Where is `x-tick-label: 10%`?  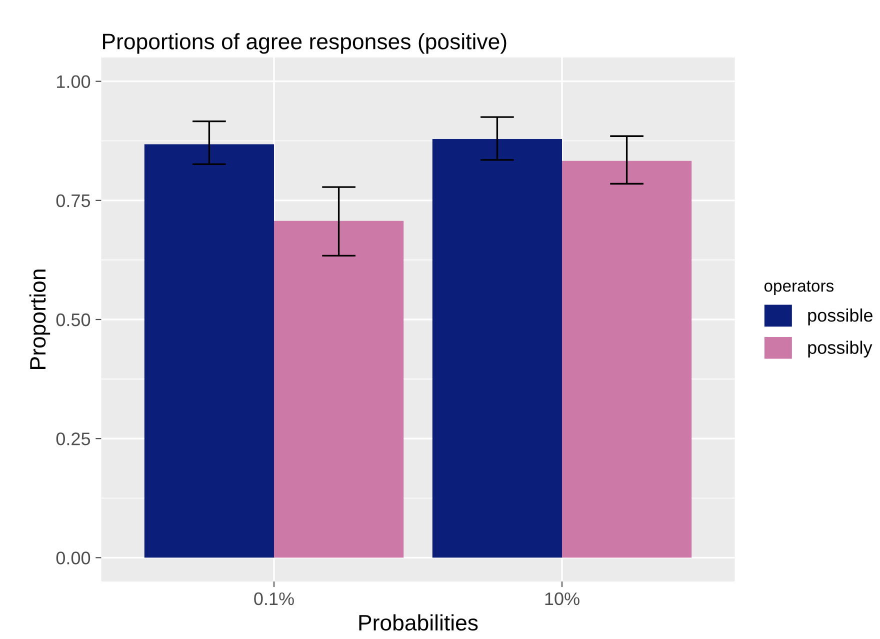
x-tick-label: 10% is located at coordinates (562, 599).